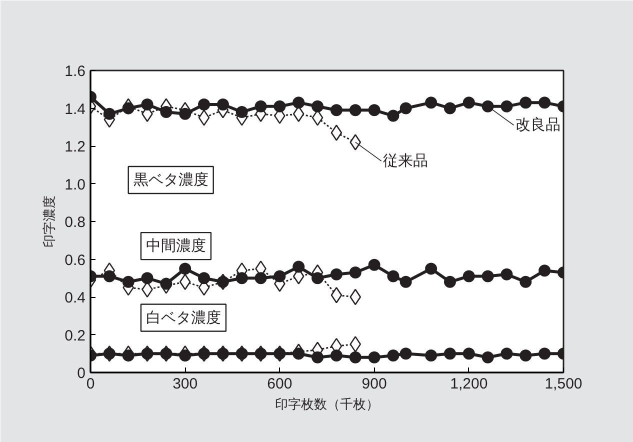 The image size is (633, 442). I want to click on annotation: 中間濃度, so click(176, 246).